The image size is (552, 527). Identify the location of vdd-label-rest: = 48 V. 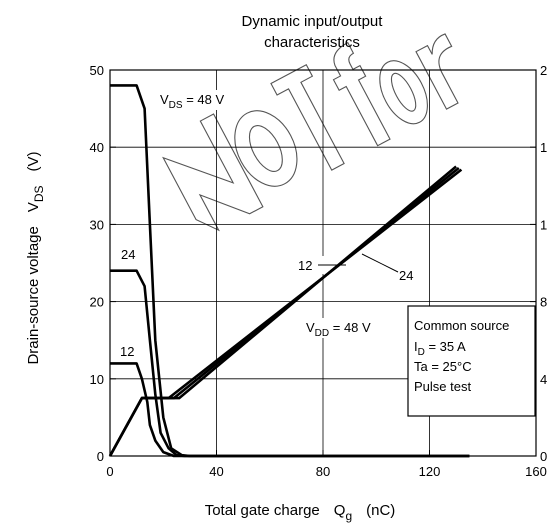
(350, 327).